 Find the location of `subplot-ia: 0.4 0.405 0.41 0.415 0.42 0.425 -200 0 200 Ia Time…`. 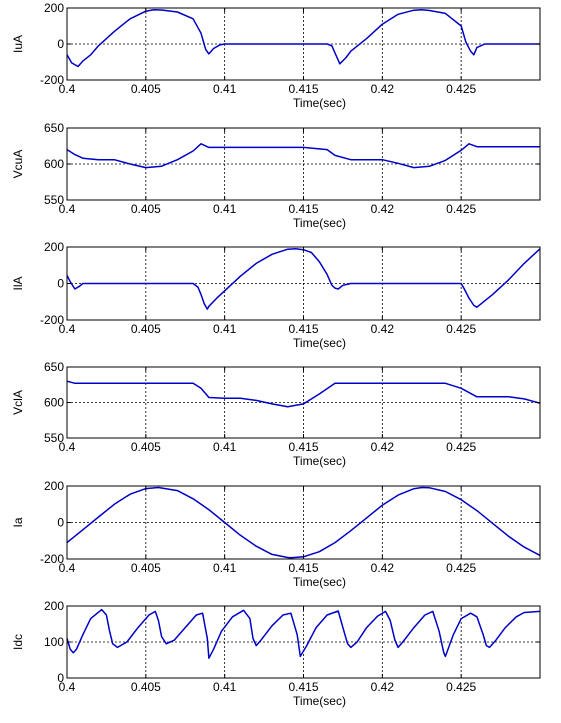

subplot-ia: 0.4 0.405 0.41 0.415 0.42 0.425 -200 0 200 Ia Time… is located at coordinates (276, 534).